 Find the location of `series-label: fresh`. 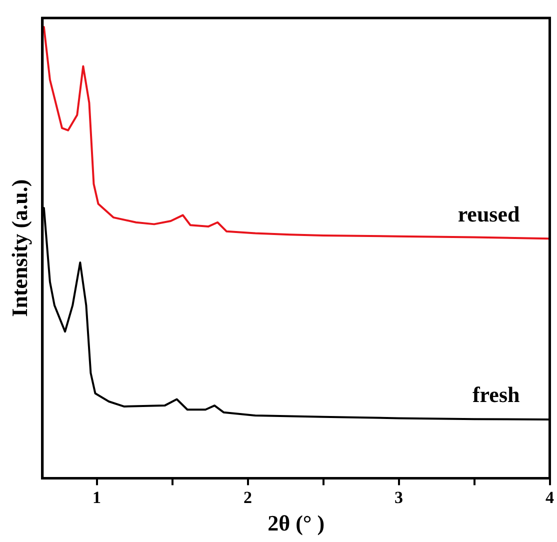

series-label: fresh is located at coordinates (496, 395).